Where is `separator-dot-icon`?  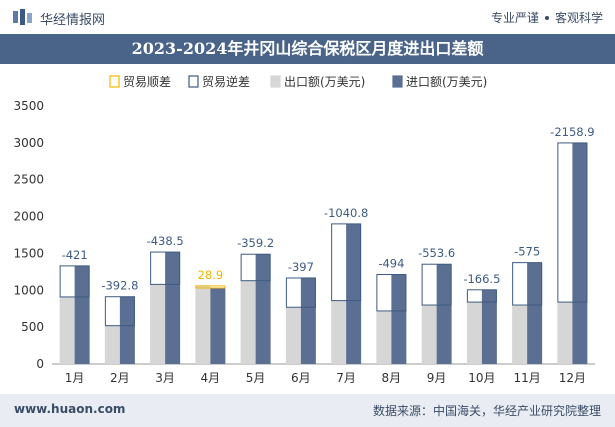
separator-dot-icon is located at coordinates (546, 17).